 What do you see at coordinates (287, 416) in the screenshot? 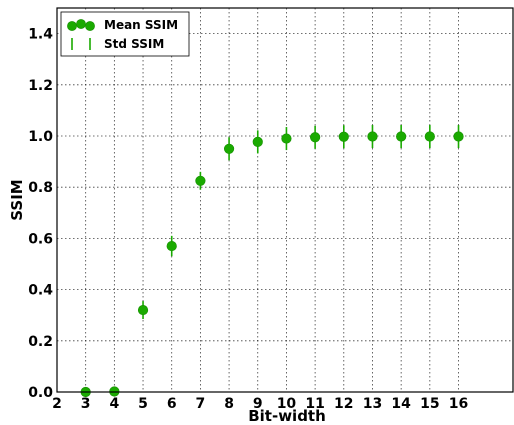
I see `x-axis-label: Bit-width` at bounding box center [287, 416].